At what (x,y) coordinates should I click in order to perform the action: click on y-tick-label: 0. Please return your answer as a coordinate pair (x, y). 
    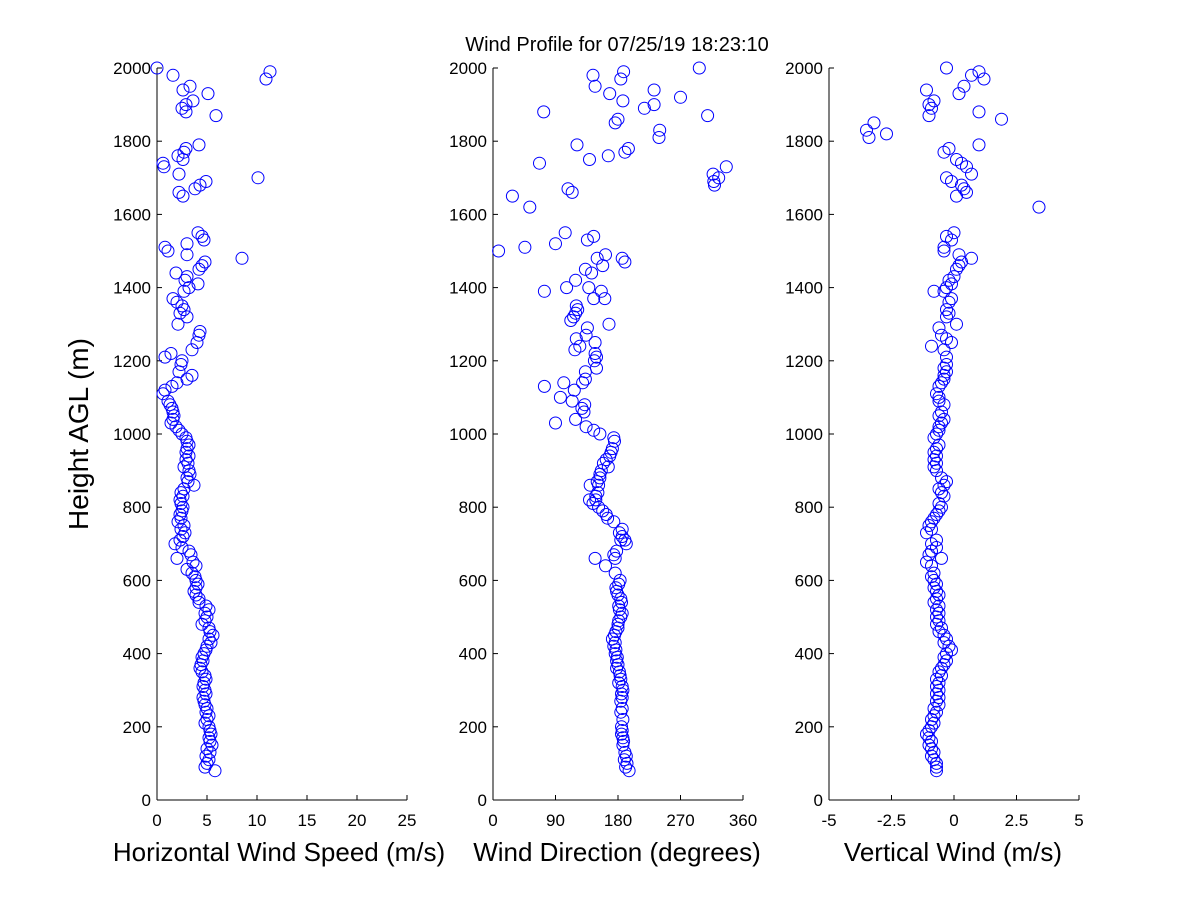
    Looking at the image, I should click on (818, 800).